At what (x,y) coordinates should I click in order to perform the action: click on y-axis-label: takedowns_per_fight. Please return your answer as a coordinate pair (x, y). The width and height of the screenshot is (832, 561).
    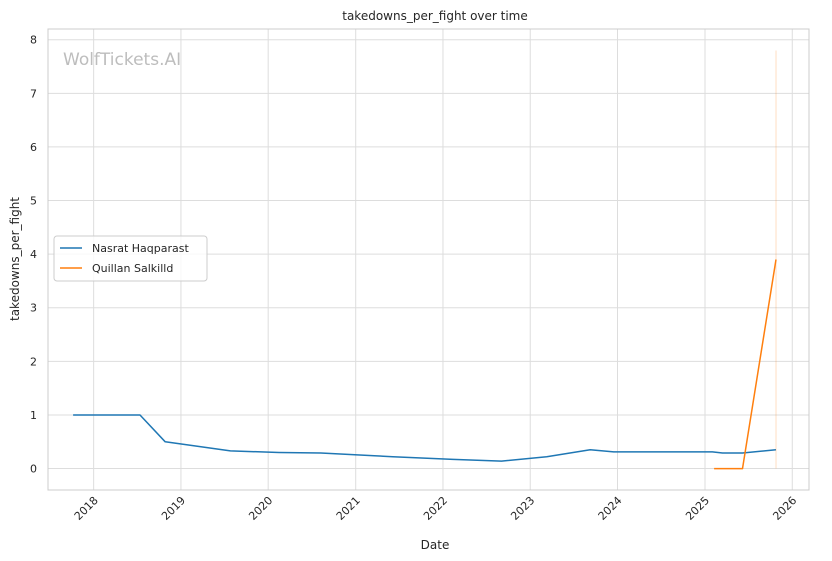
    Looking at the image, I should click on (15, 259).